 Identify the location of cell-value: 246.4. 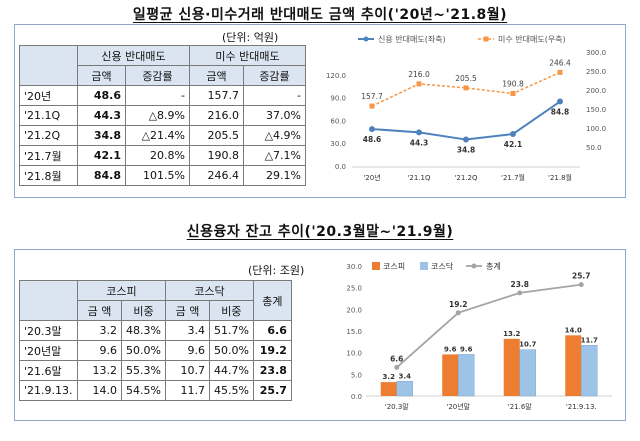
(216, 175).